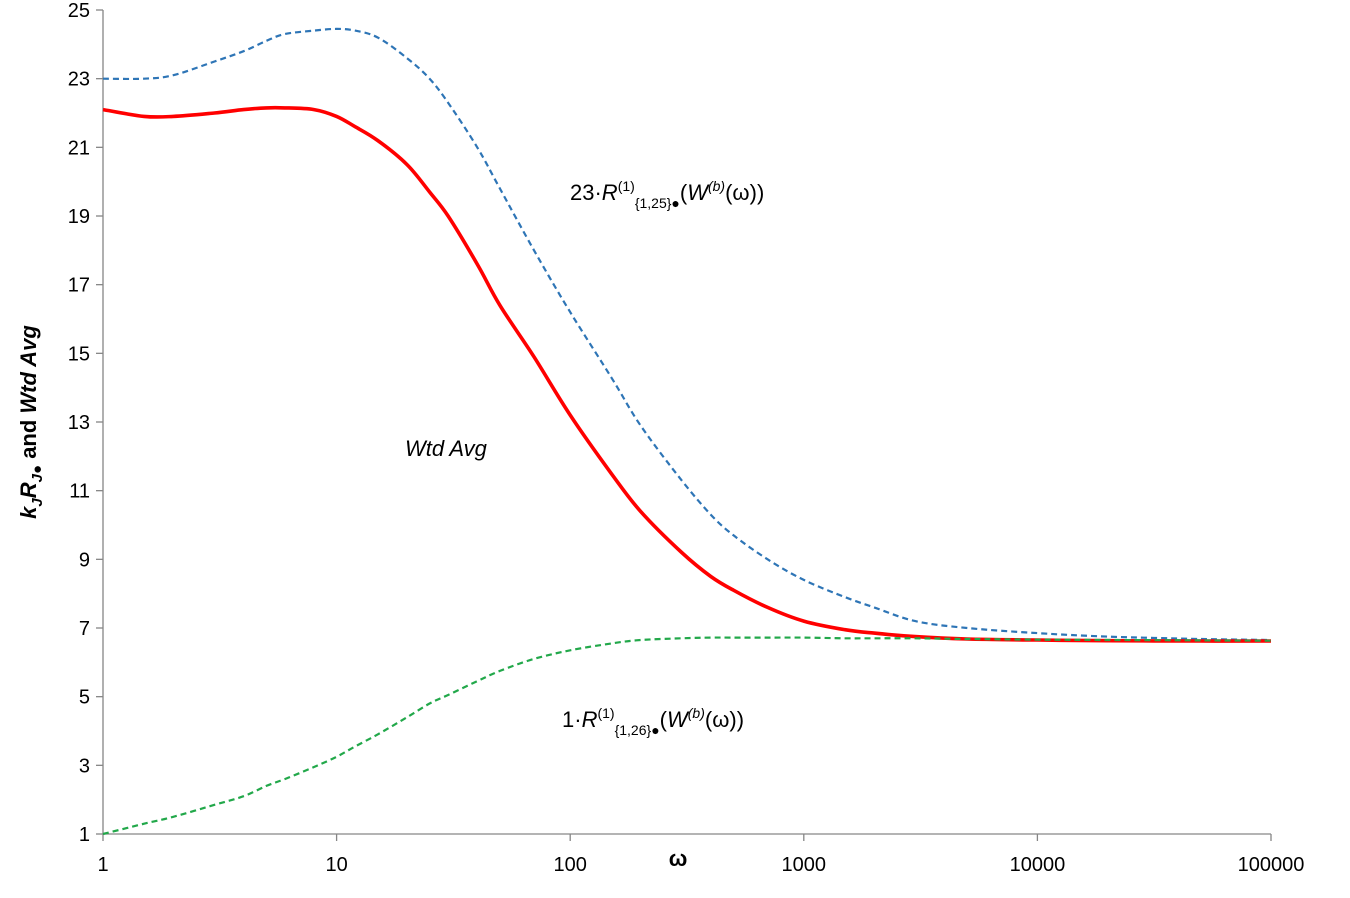  What do you see at coordinates (84, 698) in the screenshot?
I see `y-tick-label: 5` at bounding box center [84, 698].